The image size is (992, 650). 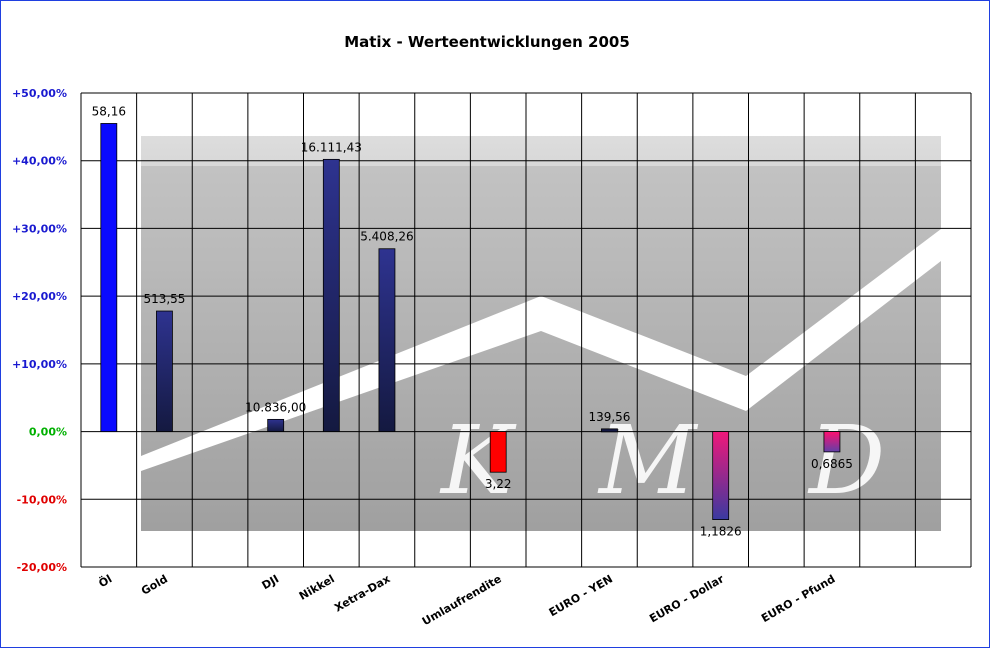 What do you see at coordinates (832, 464) in the screenshot?
I see `data-label-13: 0,6865` at bounding box center [832, 464].